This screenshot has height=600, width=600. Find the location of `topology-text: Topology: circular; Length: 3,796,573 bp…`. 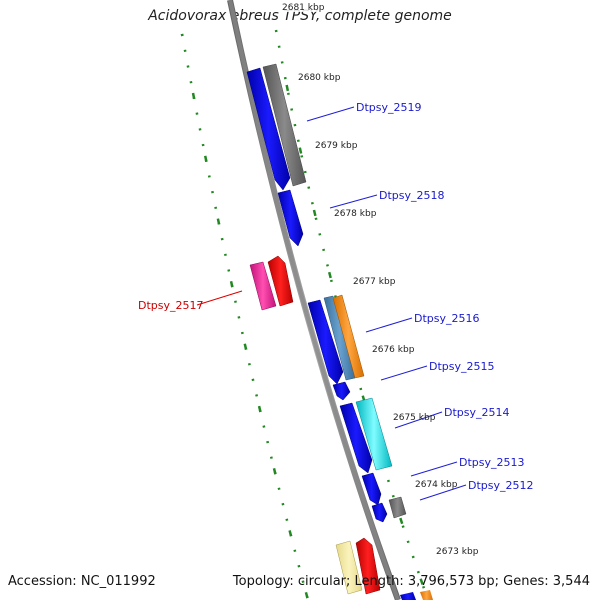

topology-text: Topology: circular; Length: 3,796,573 bp… is located at coordinates (411, 581).